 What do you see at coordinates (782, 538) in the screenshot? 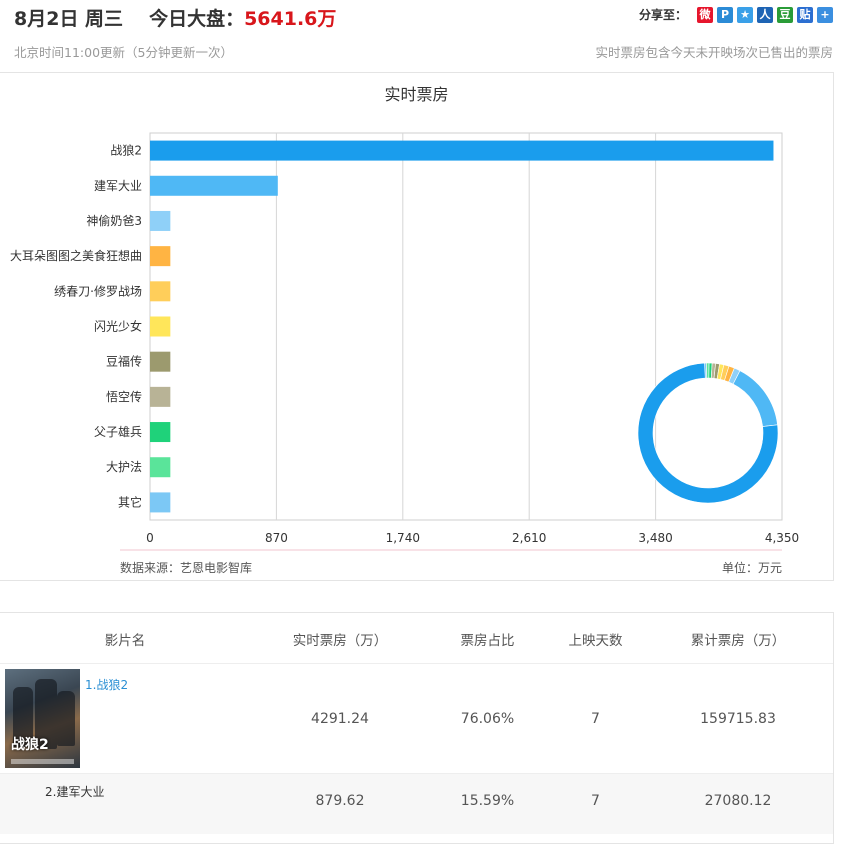
I see `x-tick-label: 4,350` at bounding box center [782, 538].